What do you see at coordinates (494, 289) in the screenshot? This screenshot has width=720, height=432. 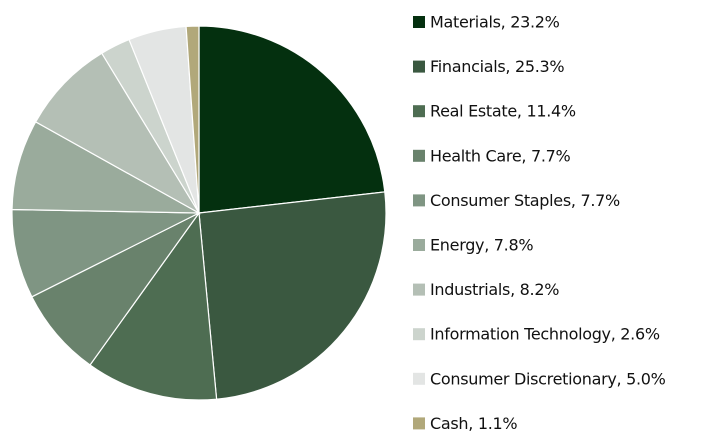 I see `legend-label: Industrials, 8.2%` at bounding box center [494, 289].